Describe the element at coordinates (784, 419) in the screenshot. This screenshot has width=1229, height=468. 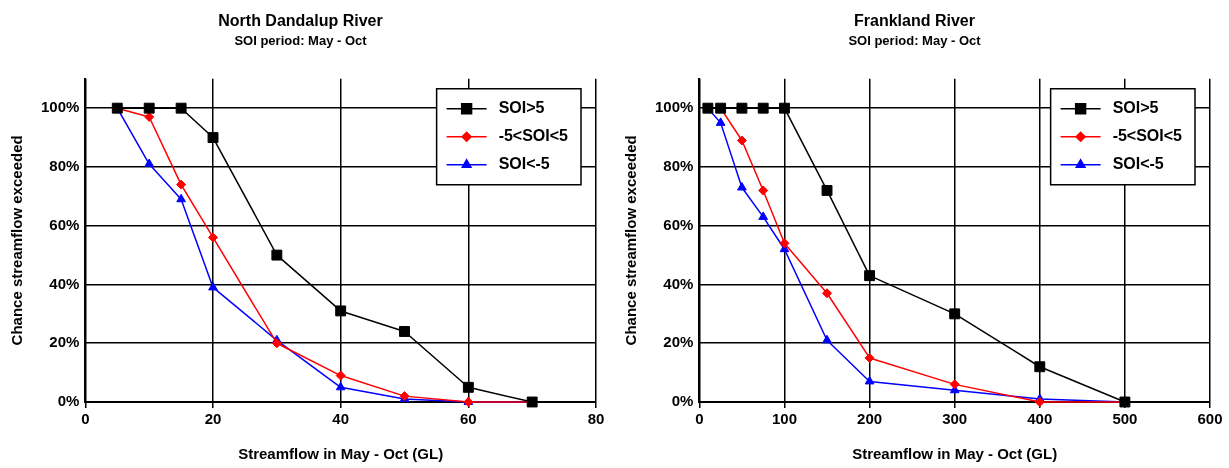
I see `x-tick-label: 100` at that location.